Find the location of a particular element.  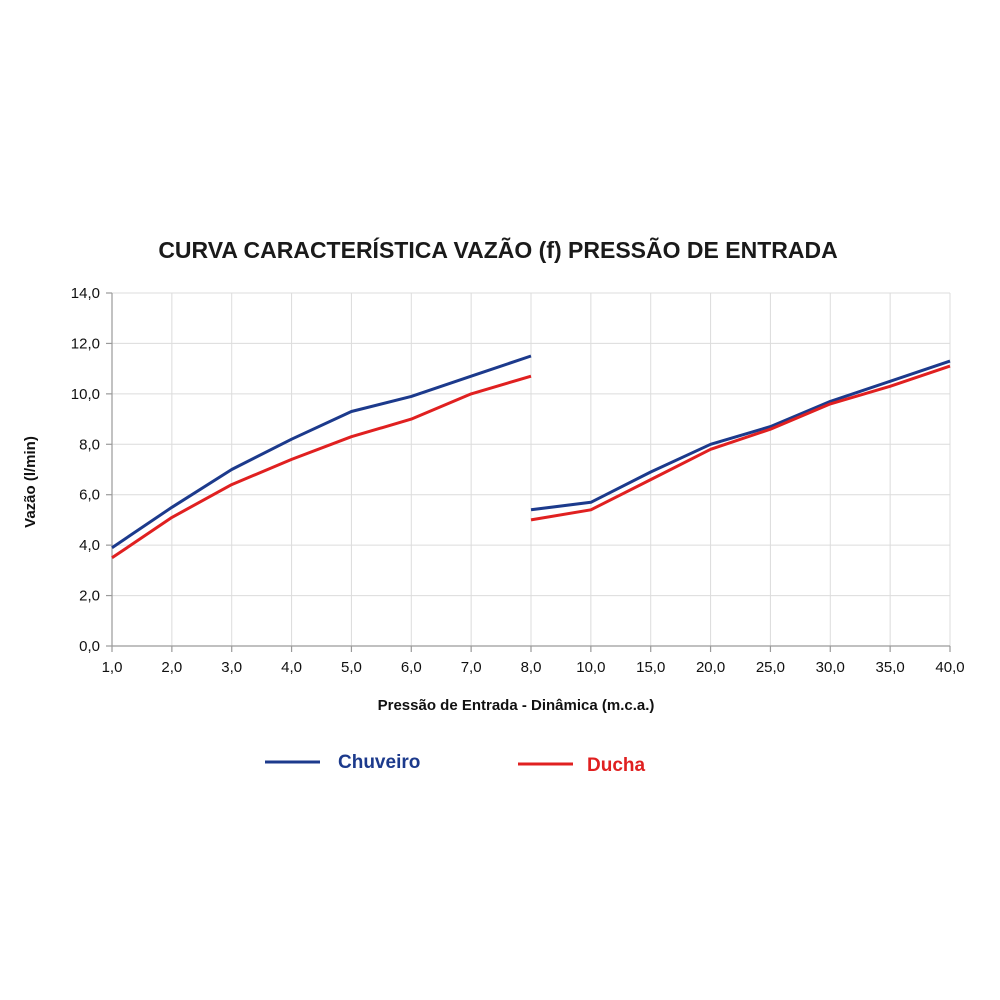

legend: Chuveiro Ducha is located at coordinates (455, 764).